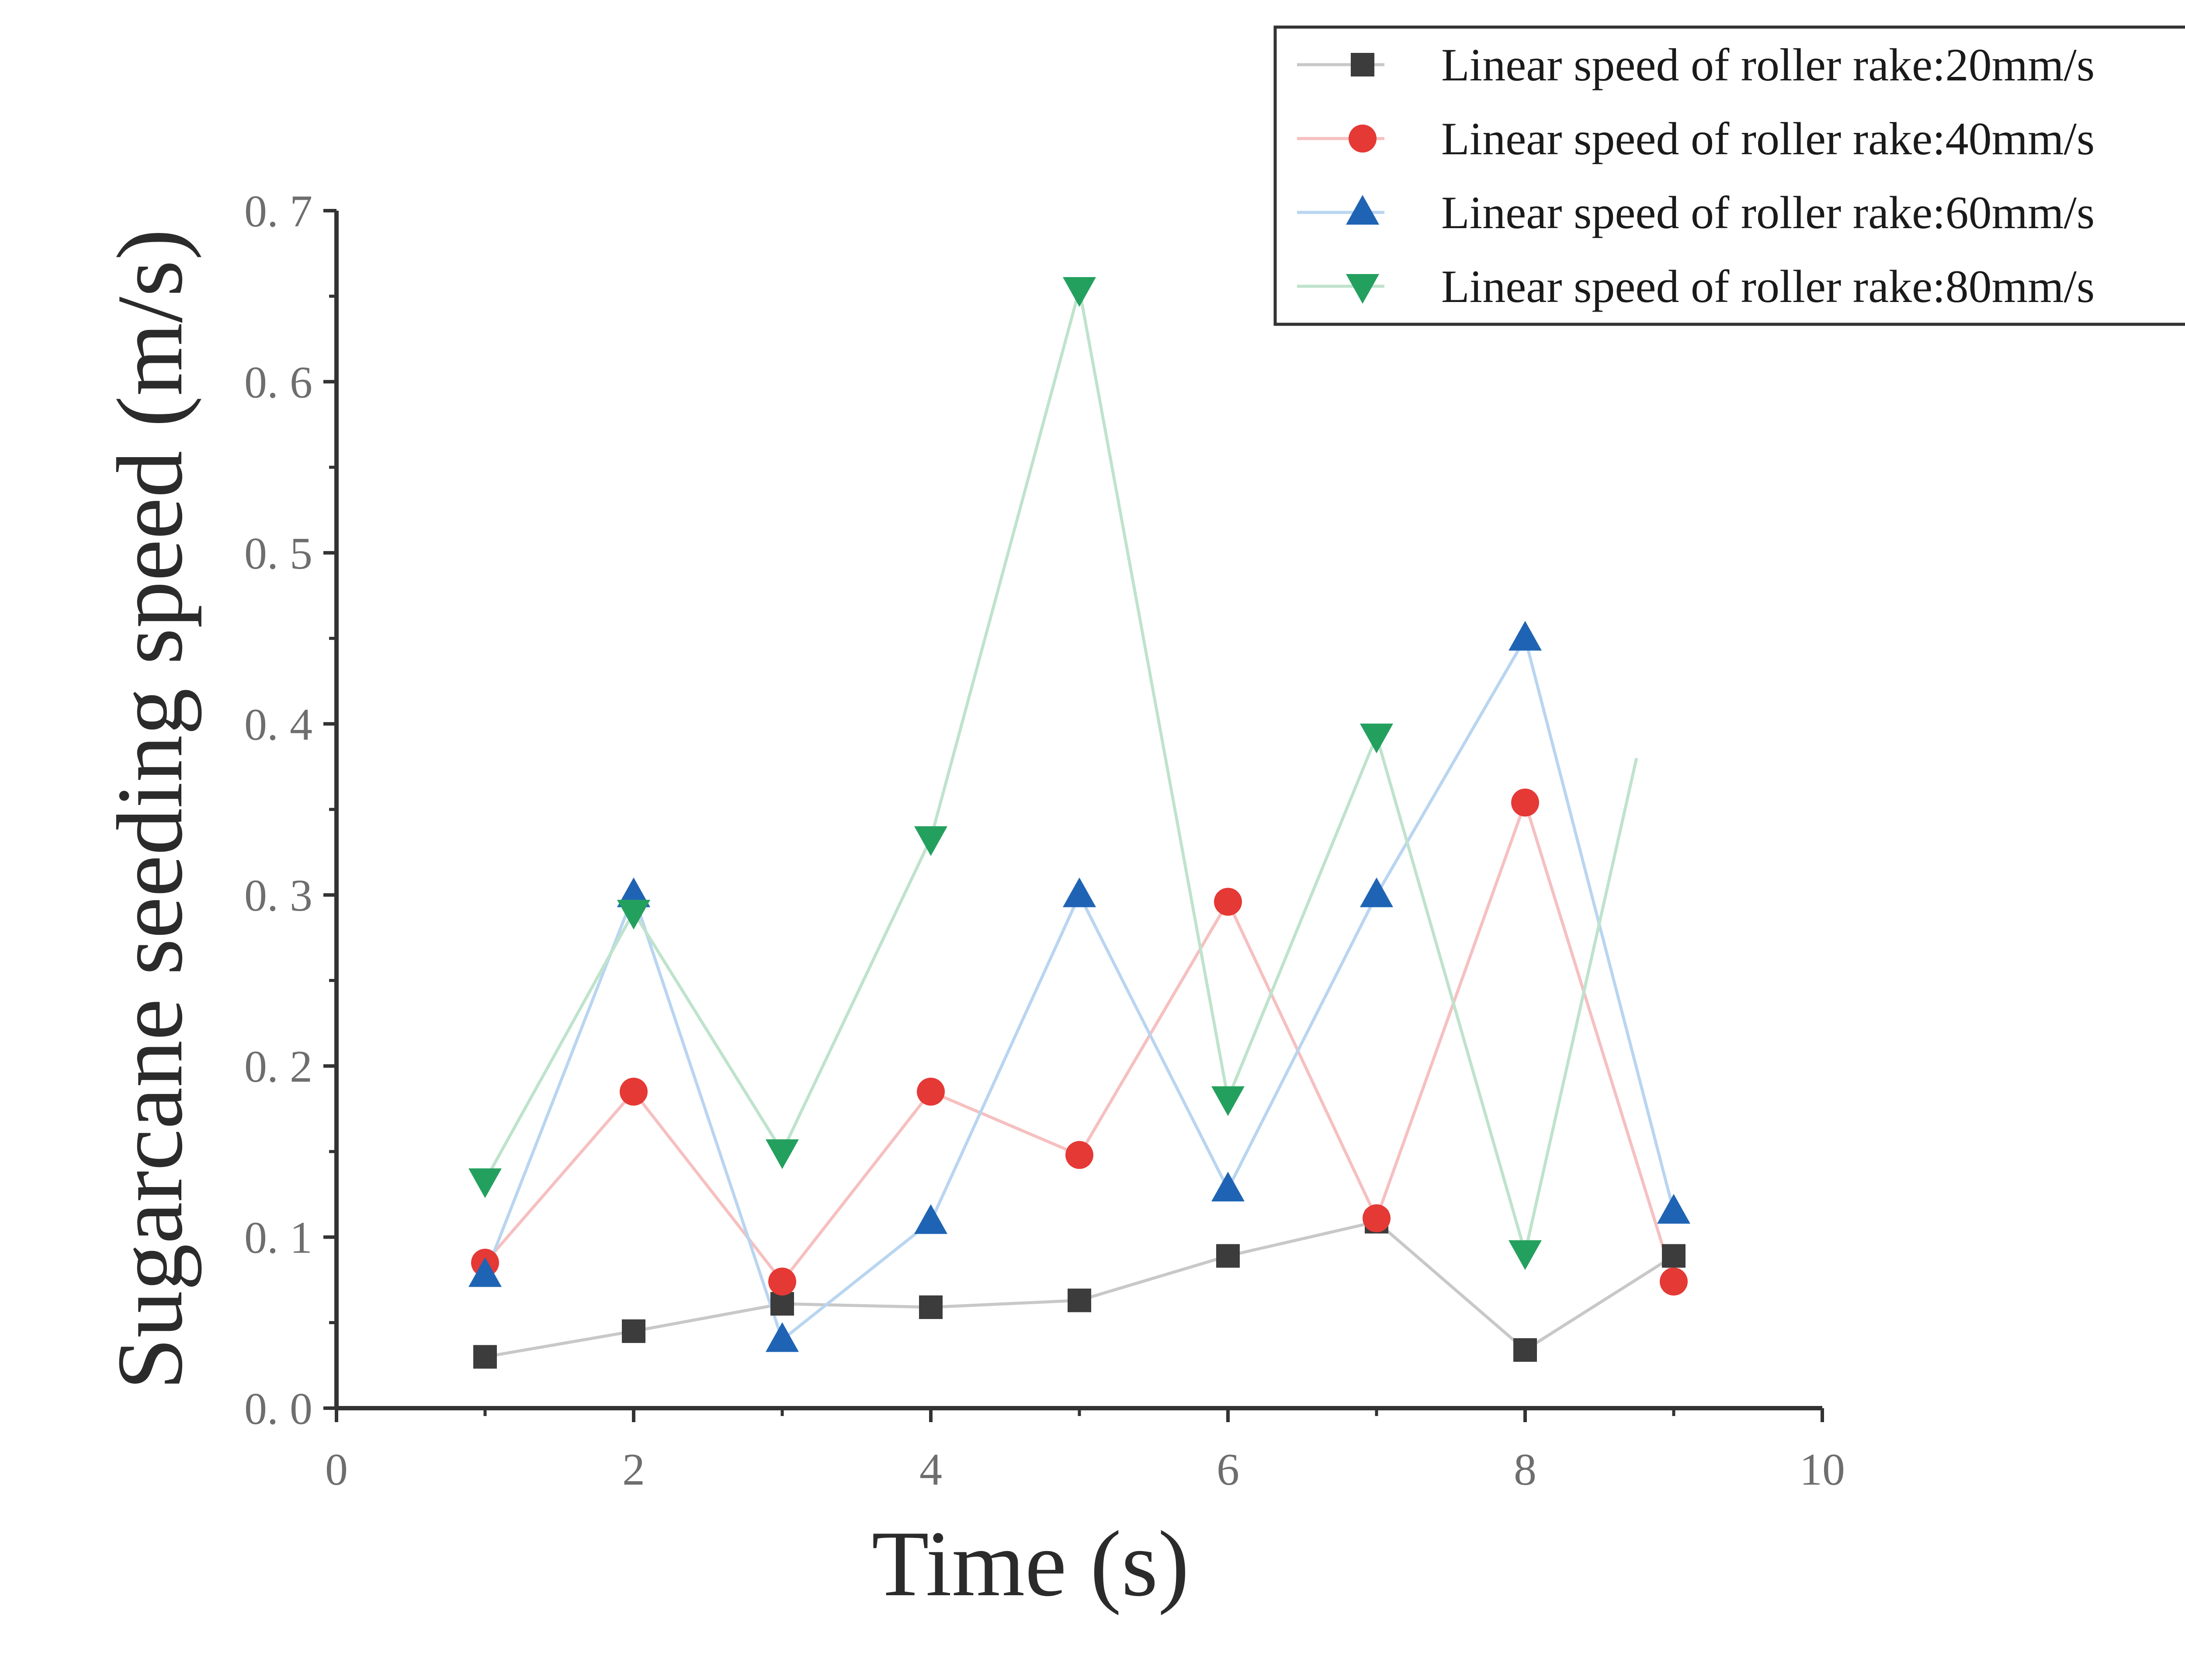  What do you see at coordinates (1031, 1563) in the screenshot?
I see `x-axis-title: Time (s)` at bounding box center [1031, 1563].